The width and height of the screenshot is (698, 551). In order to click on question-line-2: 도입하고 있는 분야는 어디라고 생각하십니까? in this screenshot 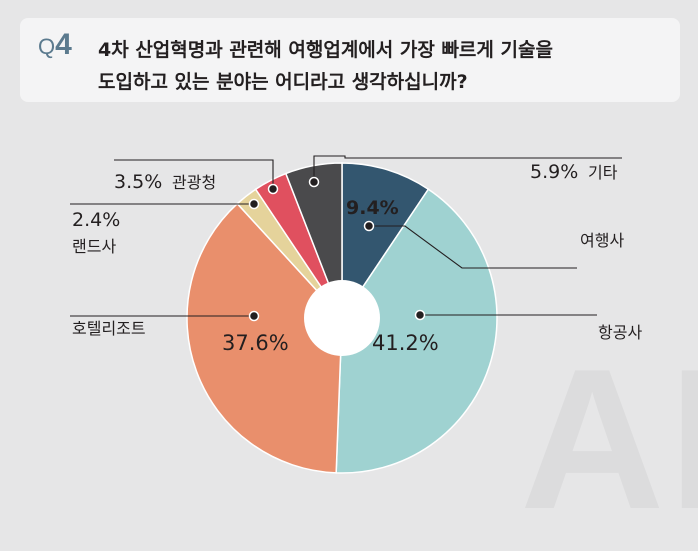, I will do `click(283, 82)`.